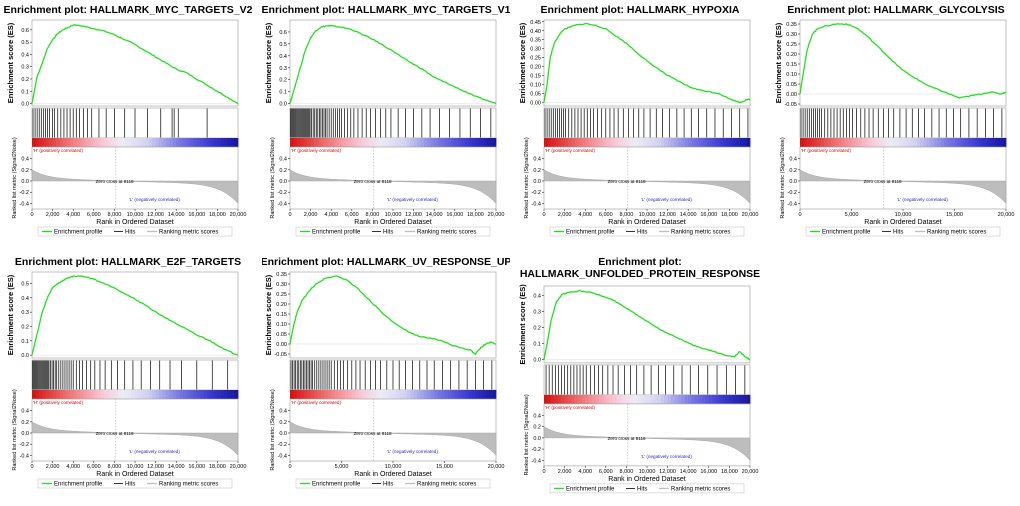  Describe the element at coordinates (790, 105) in the screenshot. I see `es-y-tick-label: -0.05` at that location.